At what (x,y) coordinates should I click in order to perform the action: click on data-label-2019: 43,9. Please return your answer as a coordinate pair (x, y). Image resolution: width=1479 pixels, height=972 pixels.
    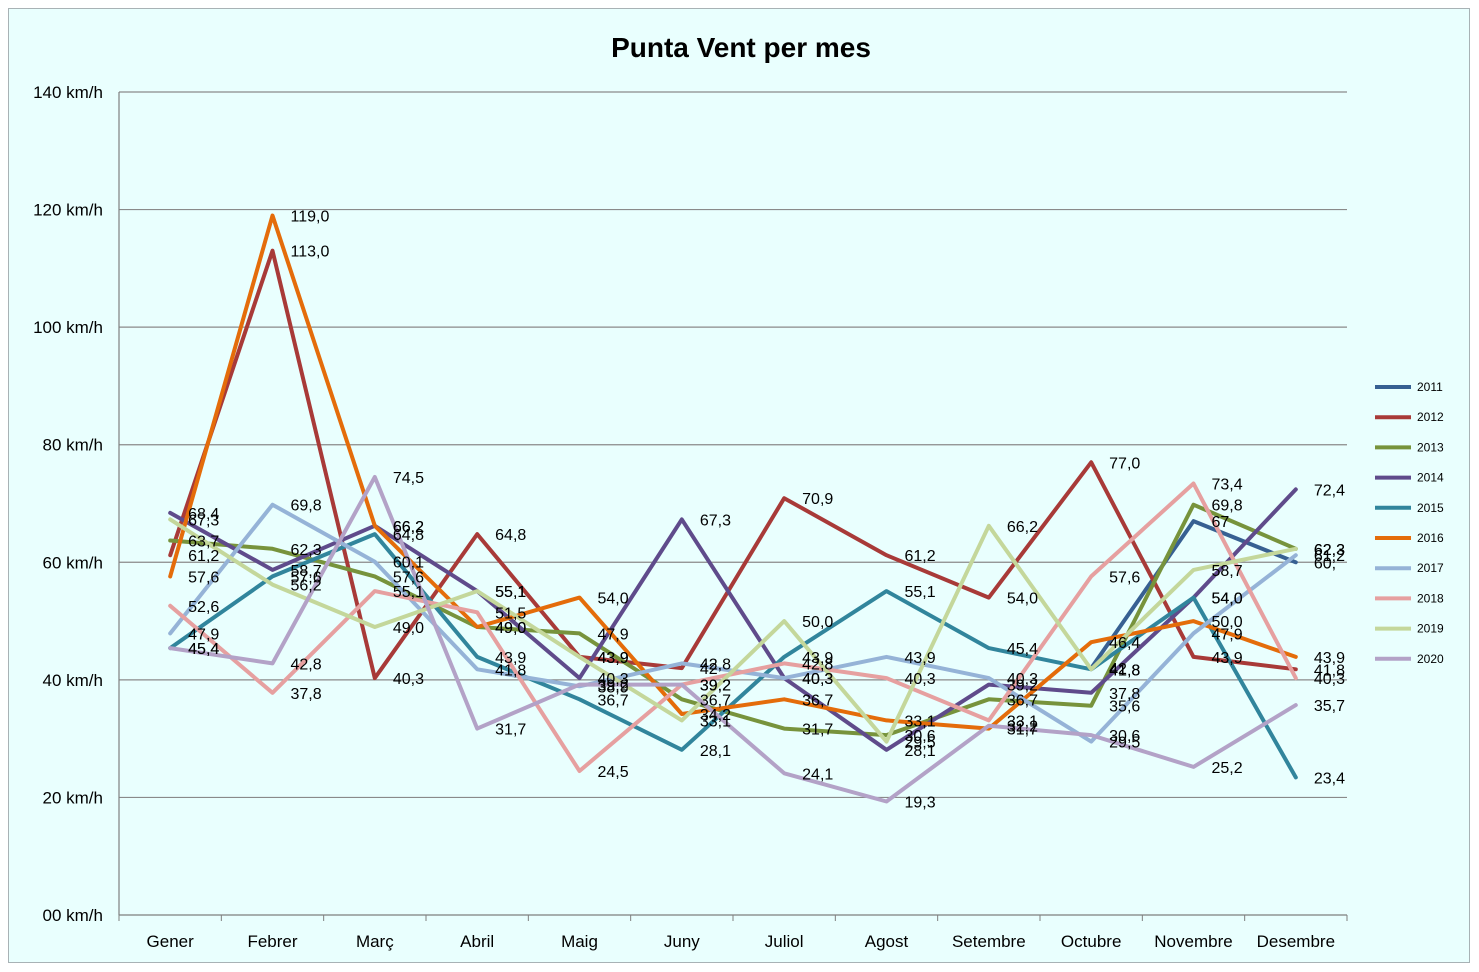
    Looking at the image, I should click on (613, 658).